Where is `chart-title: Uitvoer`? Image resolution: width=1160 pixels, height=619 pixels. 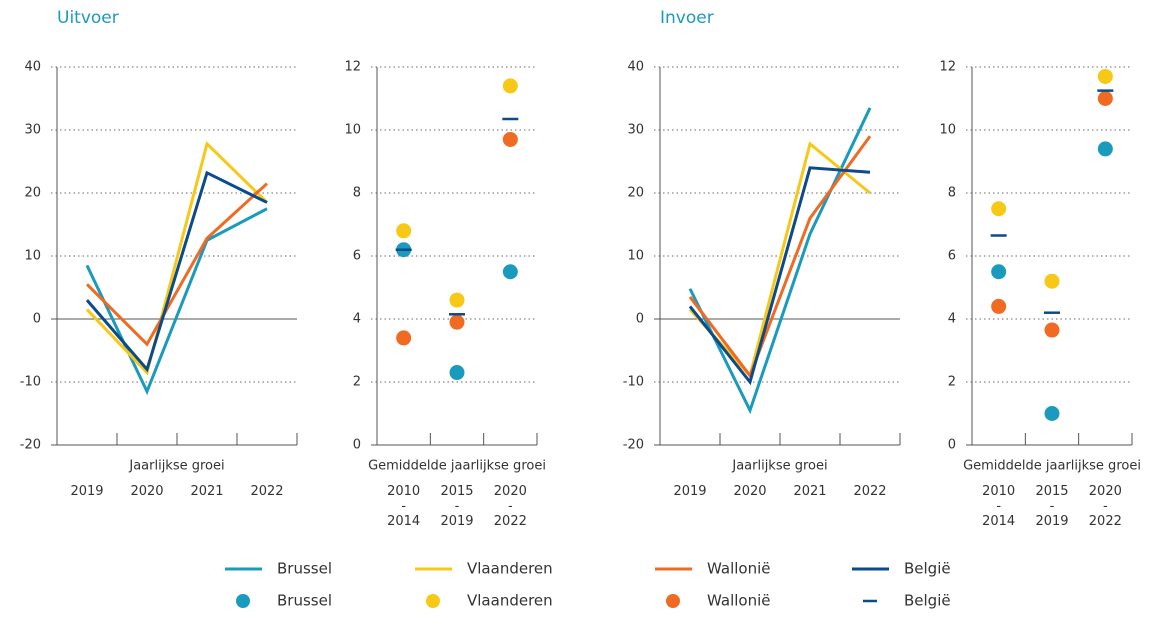 chart-title: Uitvoer is located at coordinates (88, 18).